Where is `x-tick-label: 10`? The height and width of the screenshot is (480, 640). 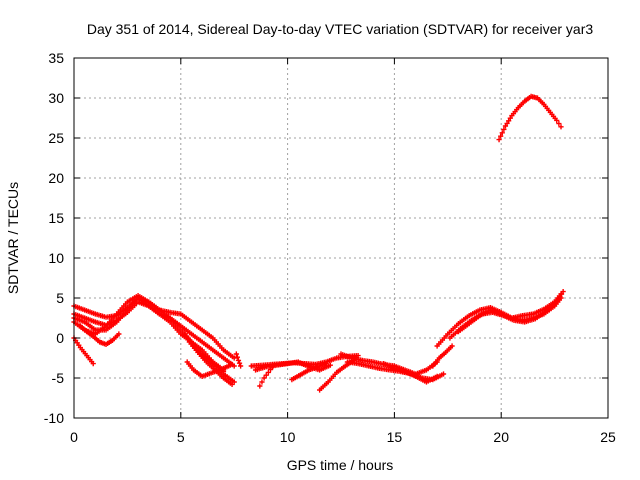 x-tick-label: 10 is located at coordinates (288, 437).